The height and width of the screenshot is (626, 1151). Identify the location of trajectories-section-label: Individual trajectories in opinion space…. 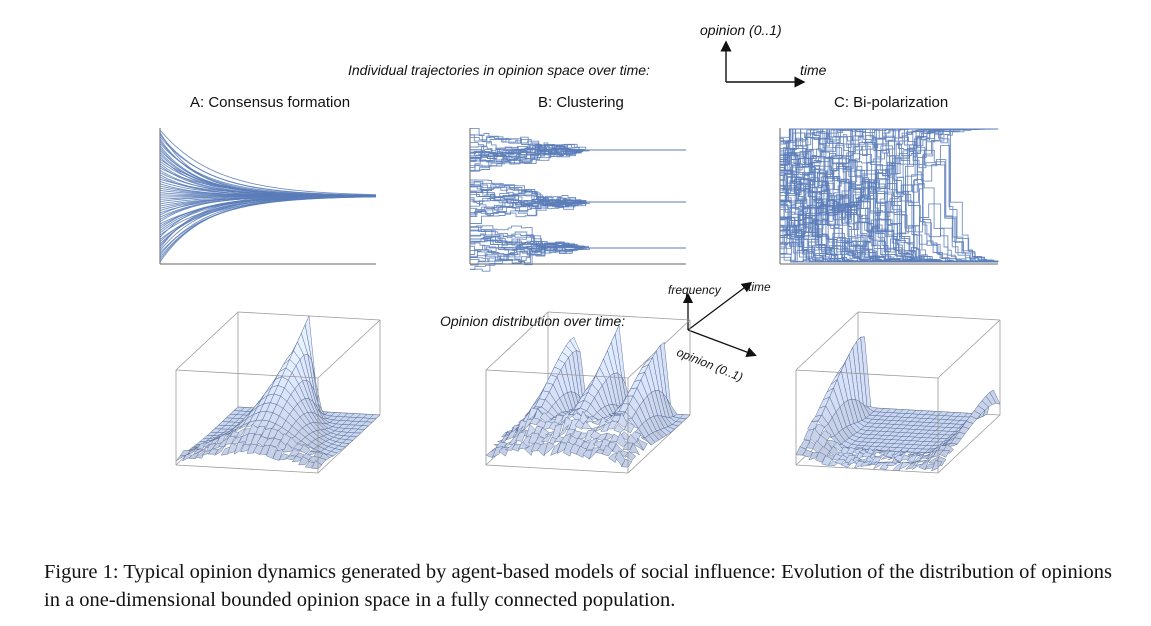
(499, 70).